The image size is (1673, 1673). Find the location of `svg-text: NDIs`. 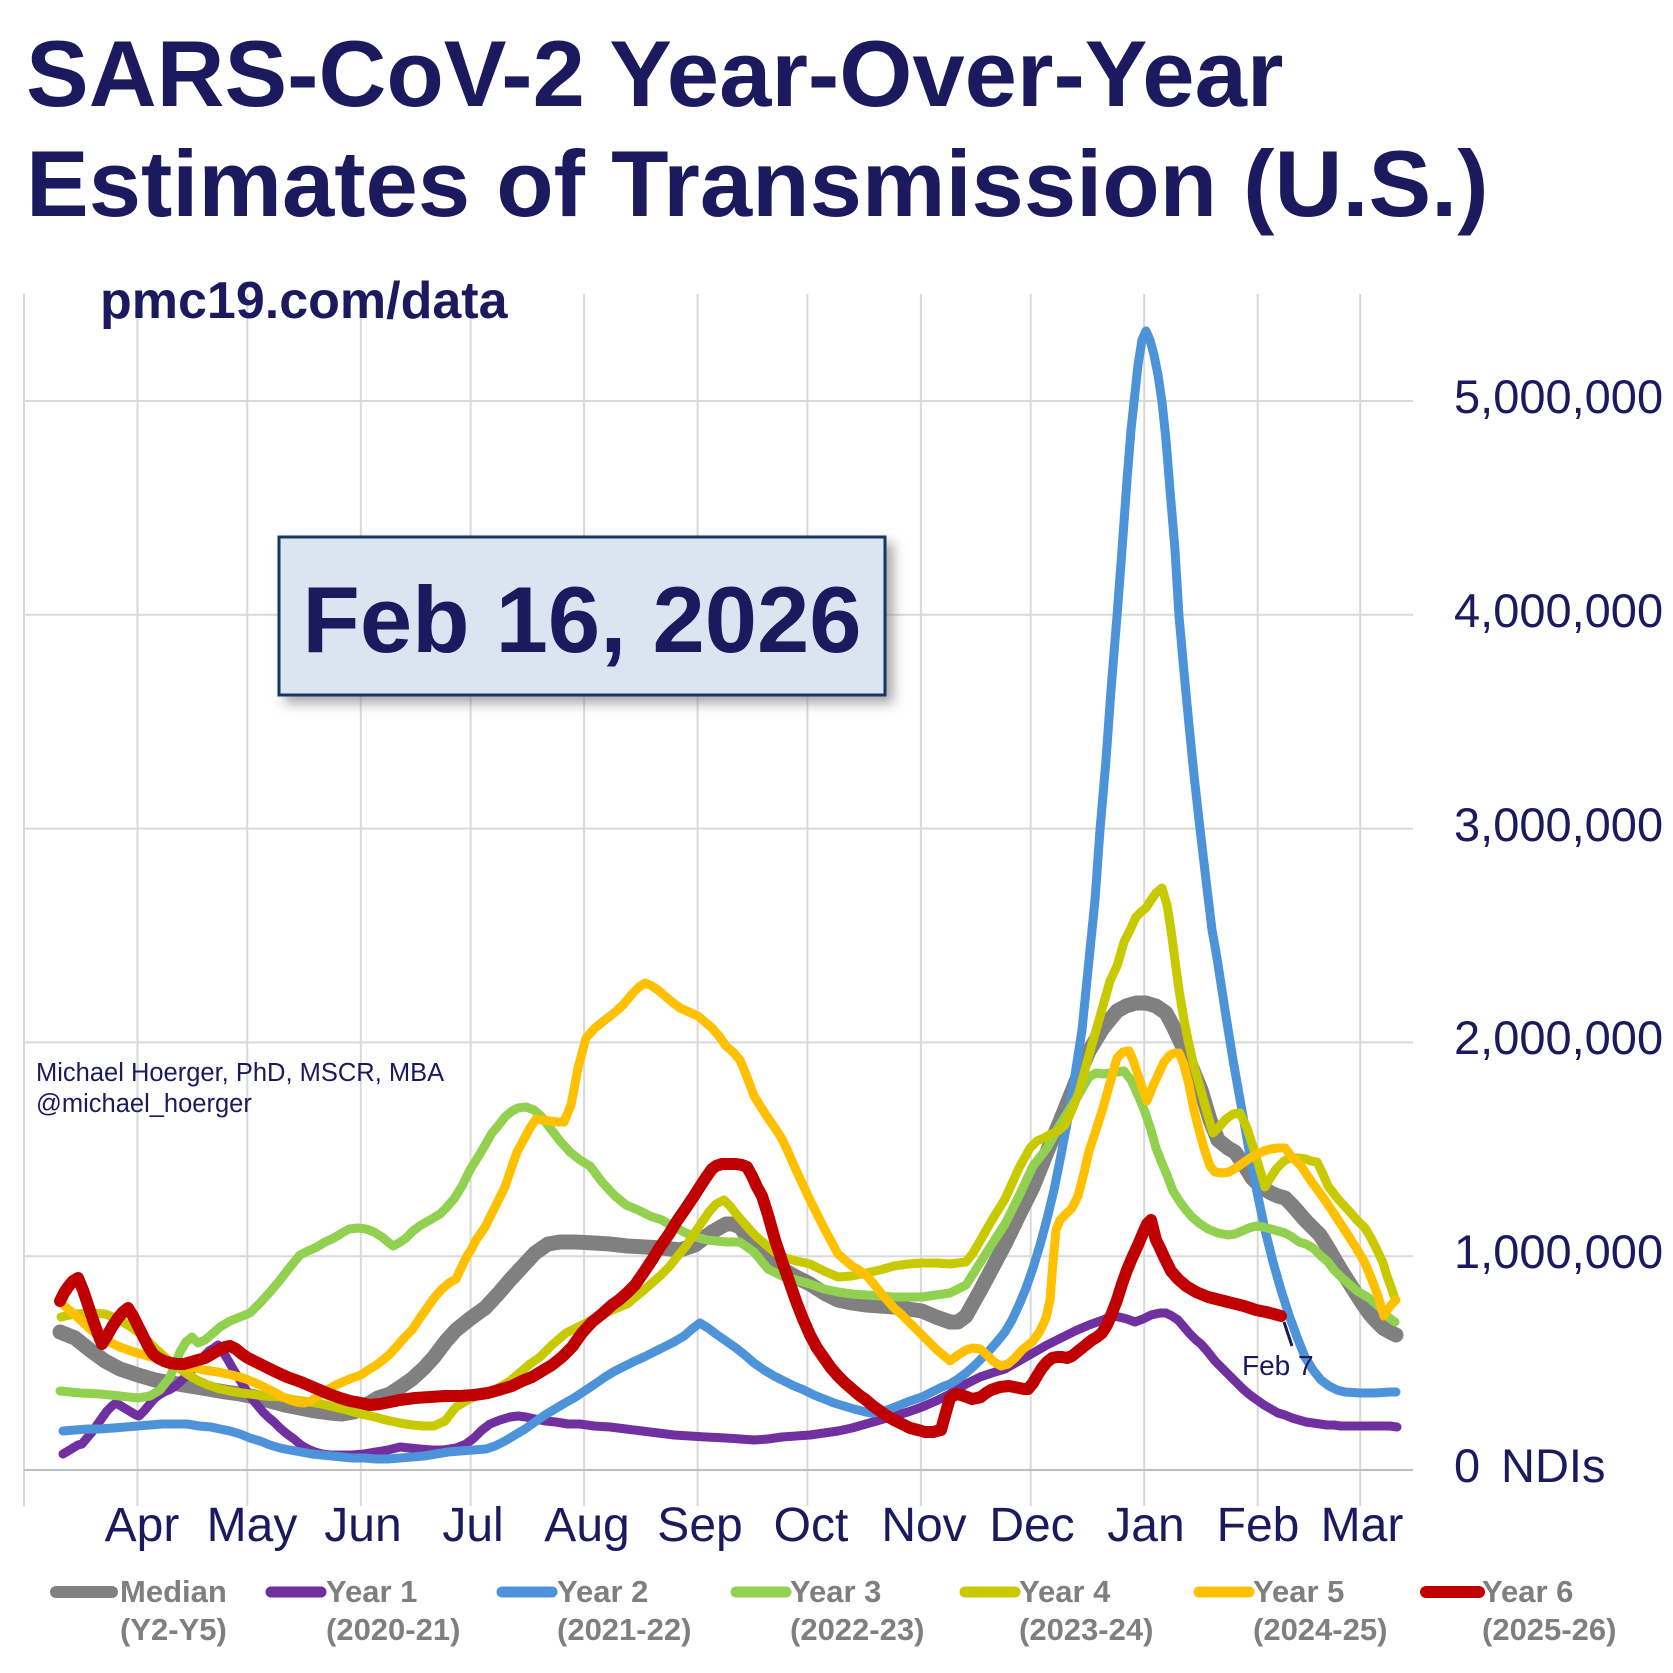

svg-text: NDIs is located at coordinates (1553, 1465).